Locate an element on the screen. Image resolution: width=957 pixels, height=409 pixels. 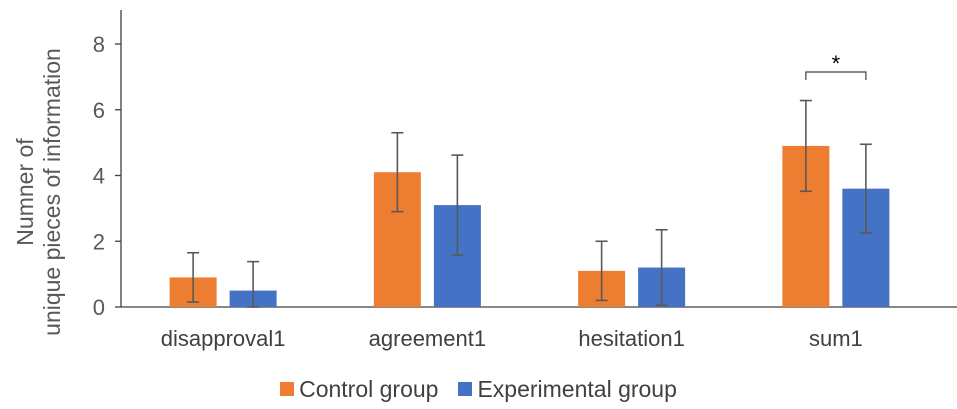
significance-marker: * is located at coordinates (836, 63).